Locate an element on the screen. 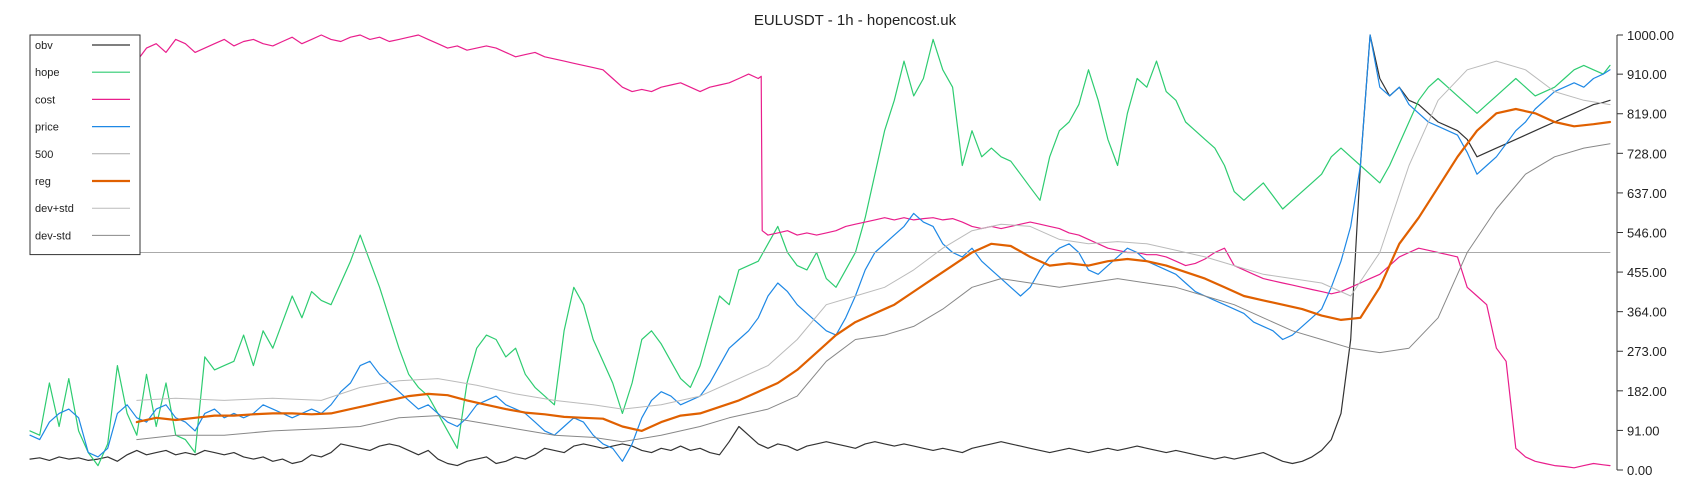 The width and height of the screenshot is (1700, 500). y-tick-label: 637.00 is located at coordinates (1647, 193).